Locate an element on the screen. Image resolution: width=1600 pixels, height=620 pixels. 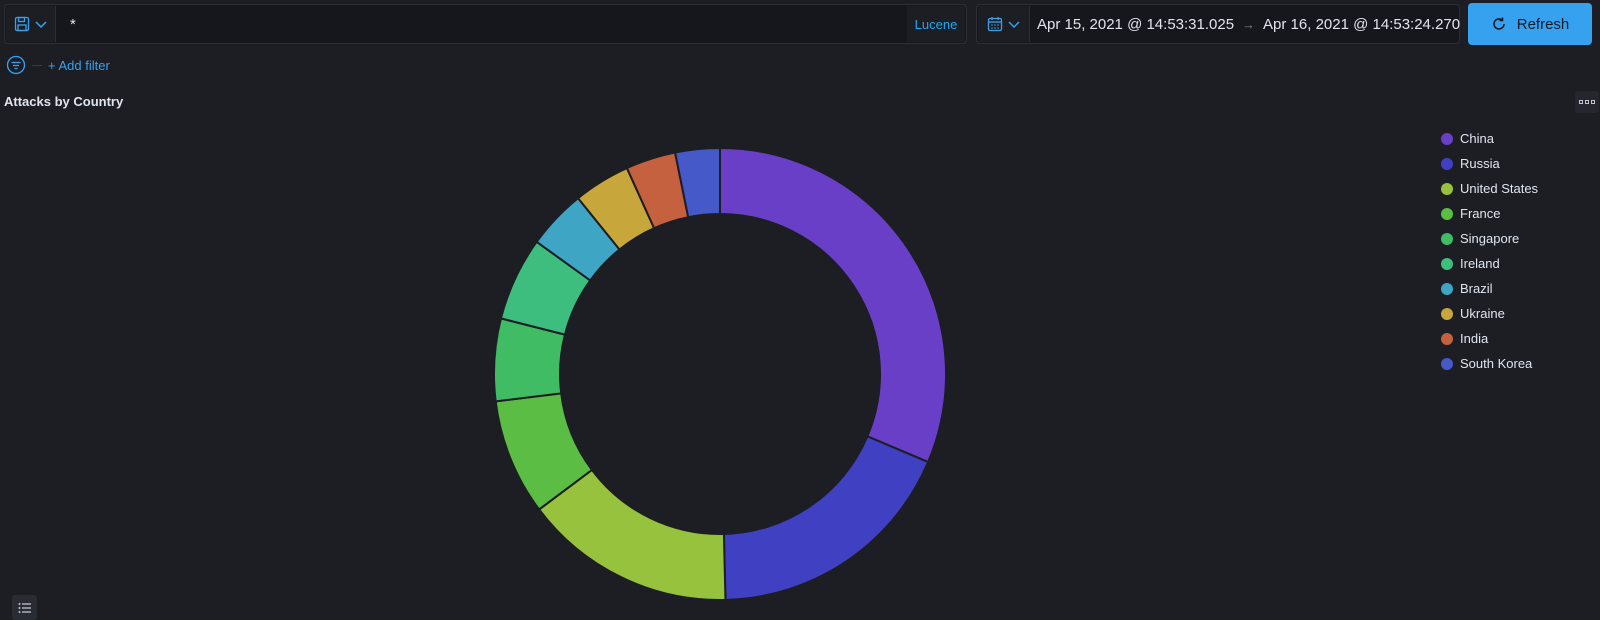
arrow-right-icon: → is located at coordinates (1249, 24).